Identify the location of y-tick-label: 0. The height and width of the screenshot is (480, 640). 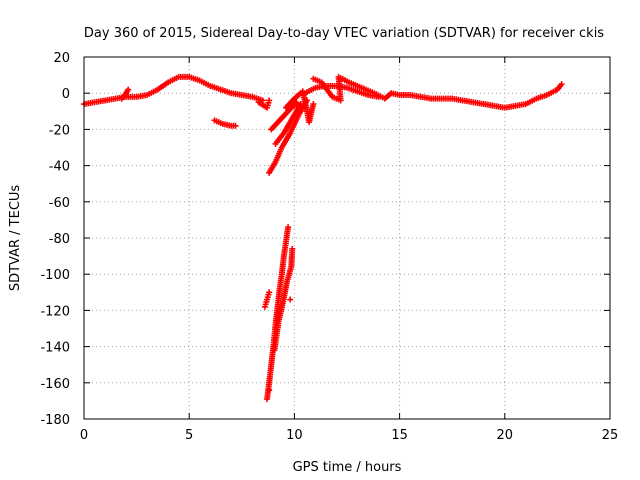
(66, 94).